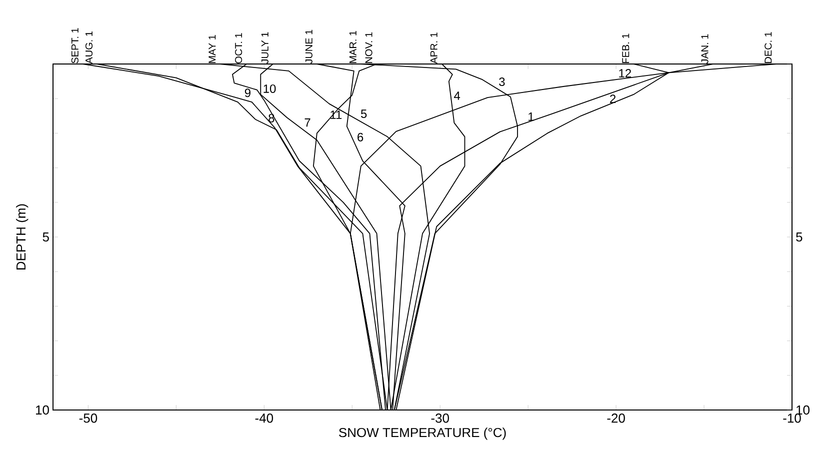  I want to click on annotation: APR. 1, so click(434, 48).